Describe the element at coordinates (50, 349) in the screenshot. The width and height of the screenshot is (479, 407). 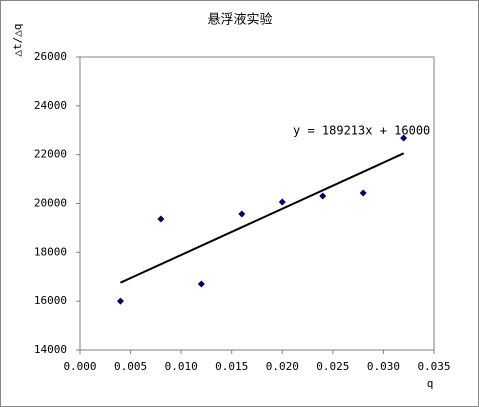
I see `y-tick-label: 14000` at that location.